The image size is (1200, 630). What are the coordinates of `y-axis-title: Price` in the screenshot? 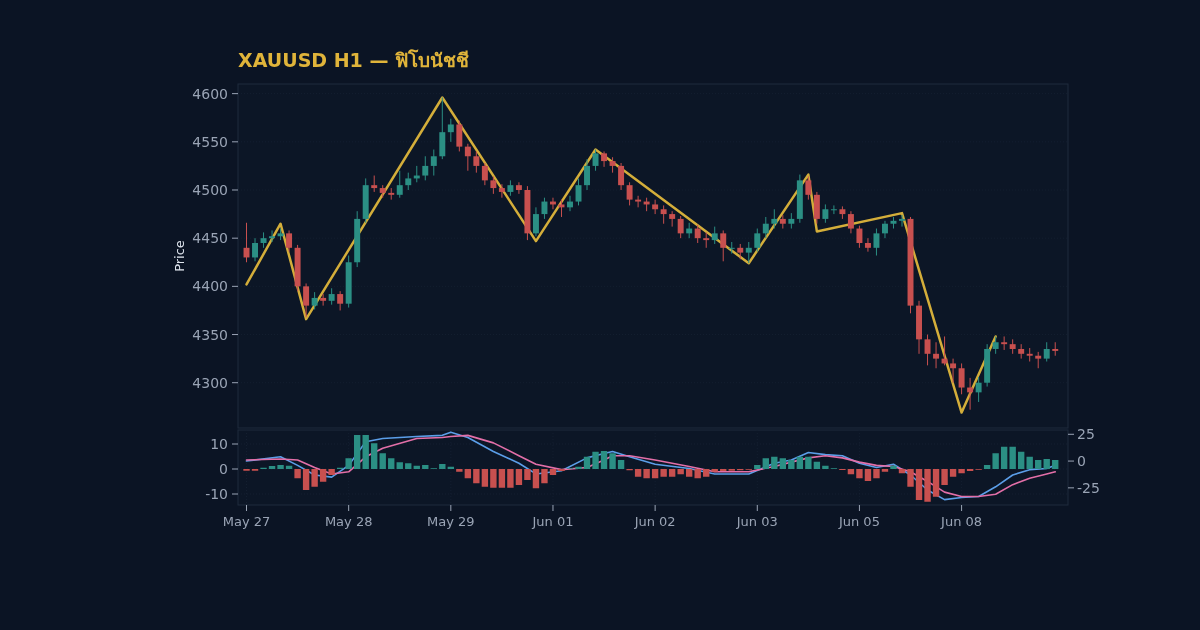 It's located at (179, 256).